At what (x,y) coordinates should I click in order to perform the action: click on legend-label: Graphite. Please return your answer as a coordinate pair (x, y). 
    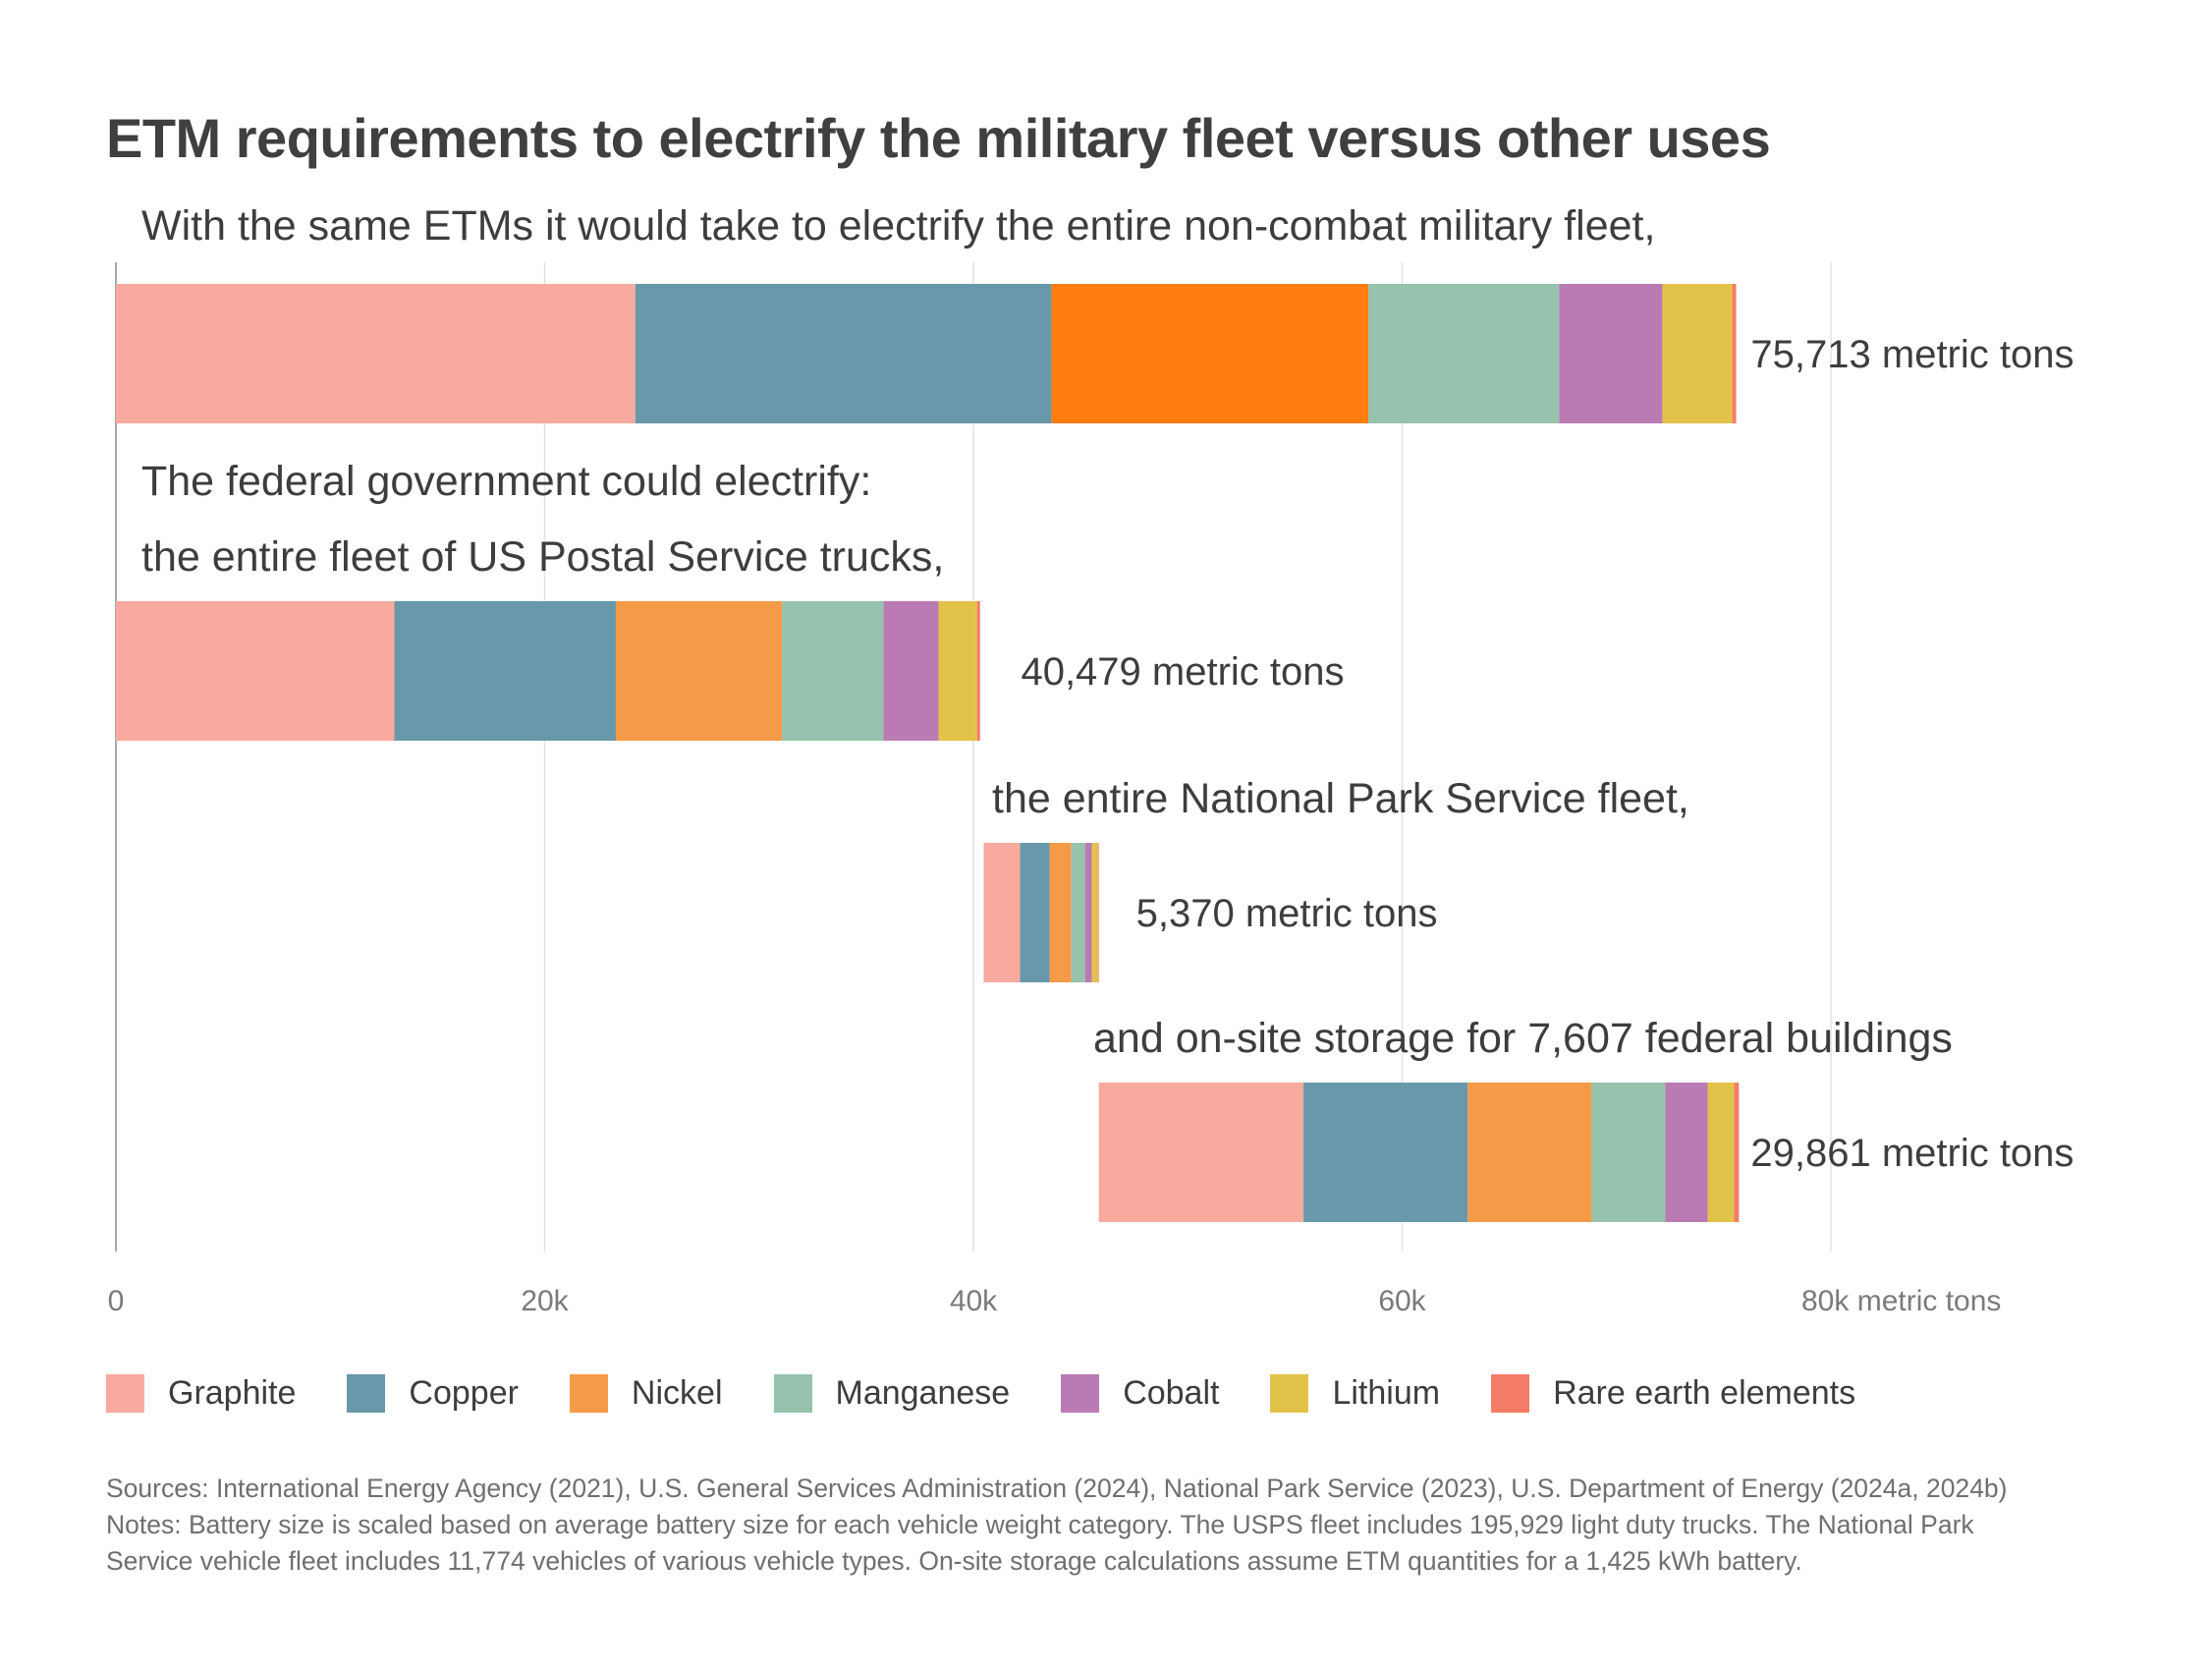
    Looking at the image, I should click on (232, 1393).